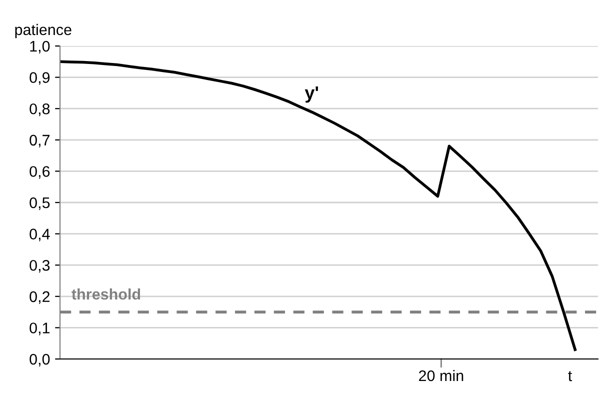 Image resolution: width=610 pixels, height=405 pixels. I want to click on x-axis-title: t, so click(570, 376).